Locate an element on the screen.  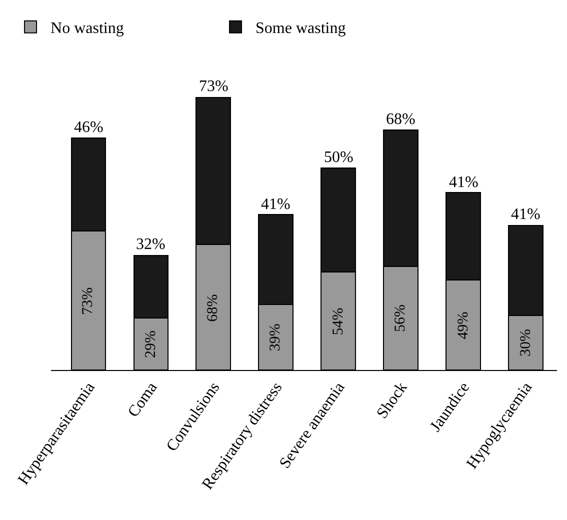
annotation: 29% is located at coordinates (150, 344).